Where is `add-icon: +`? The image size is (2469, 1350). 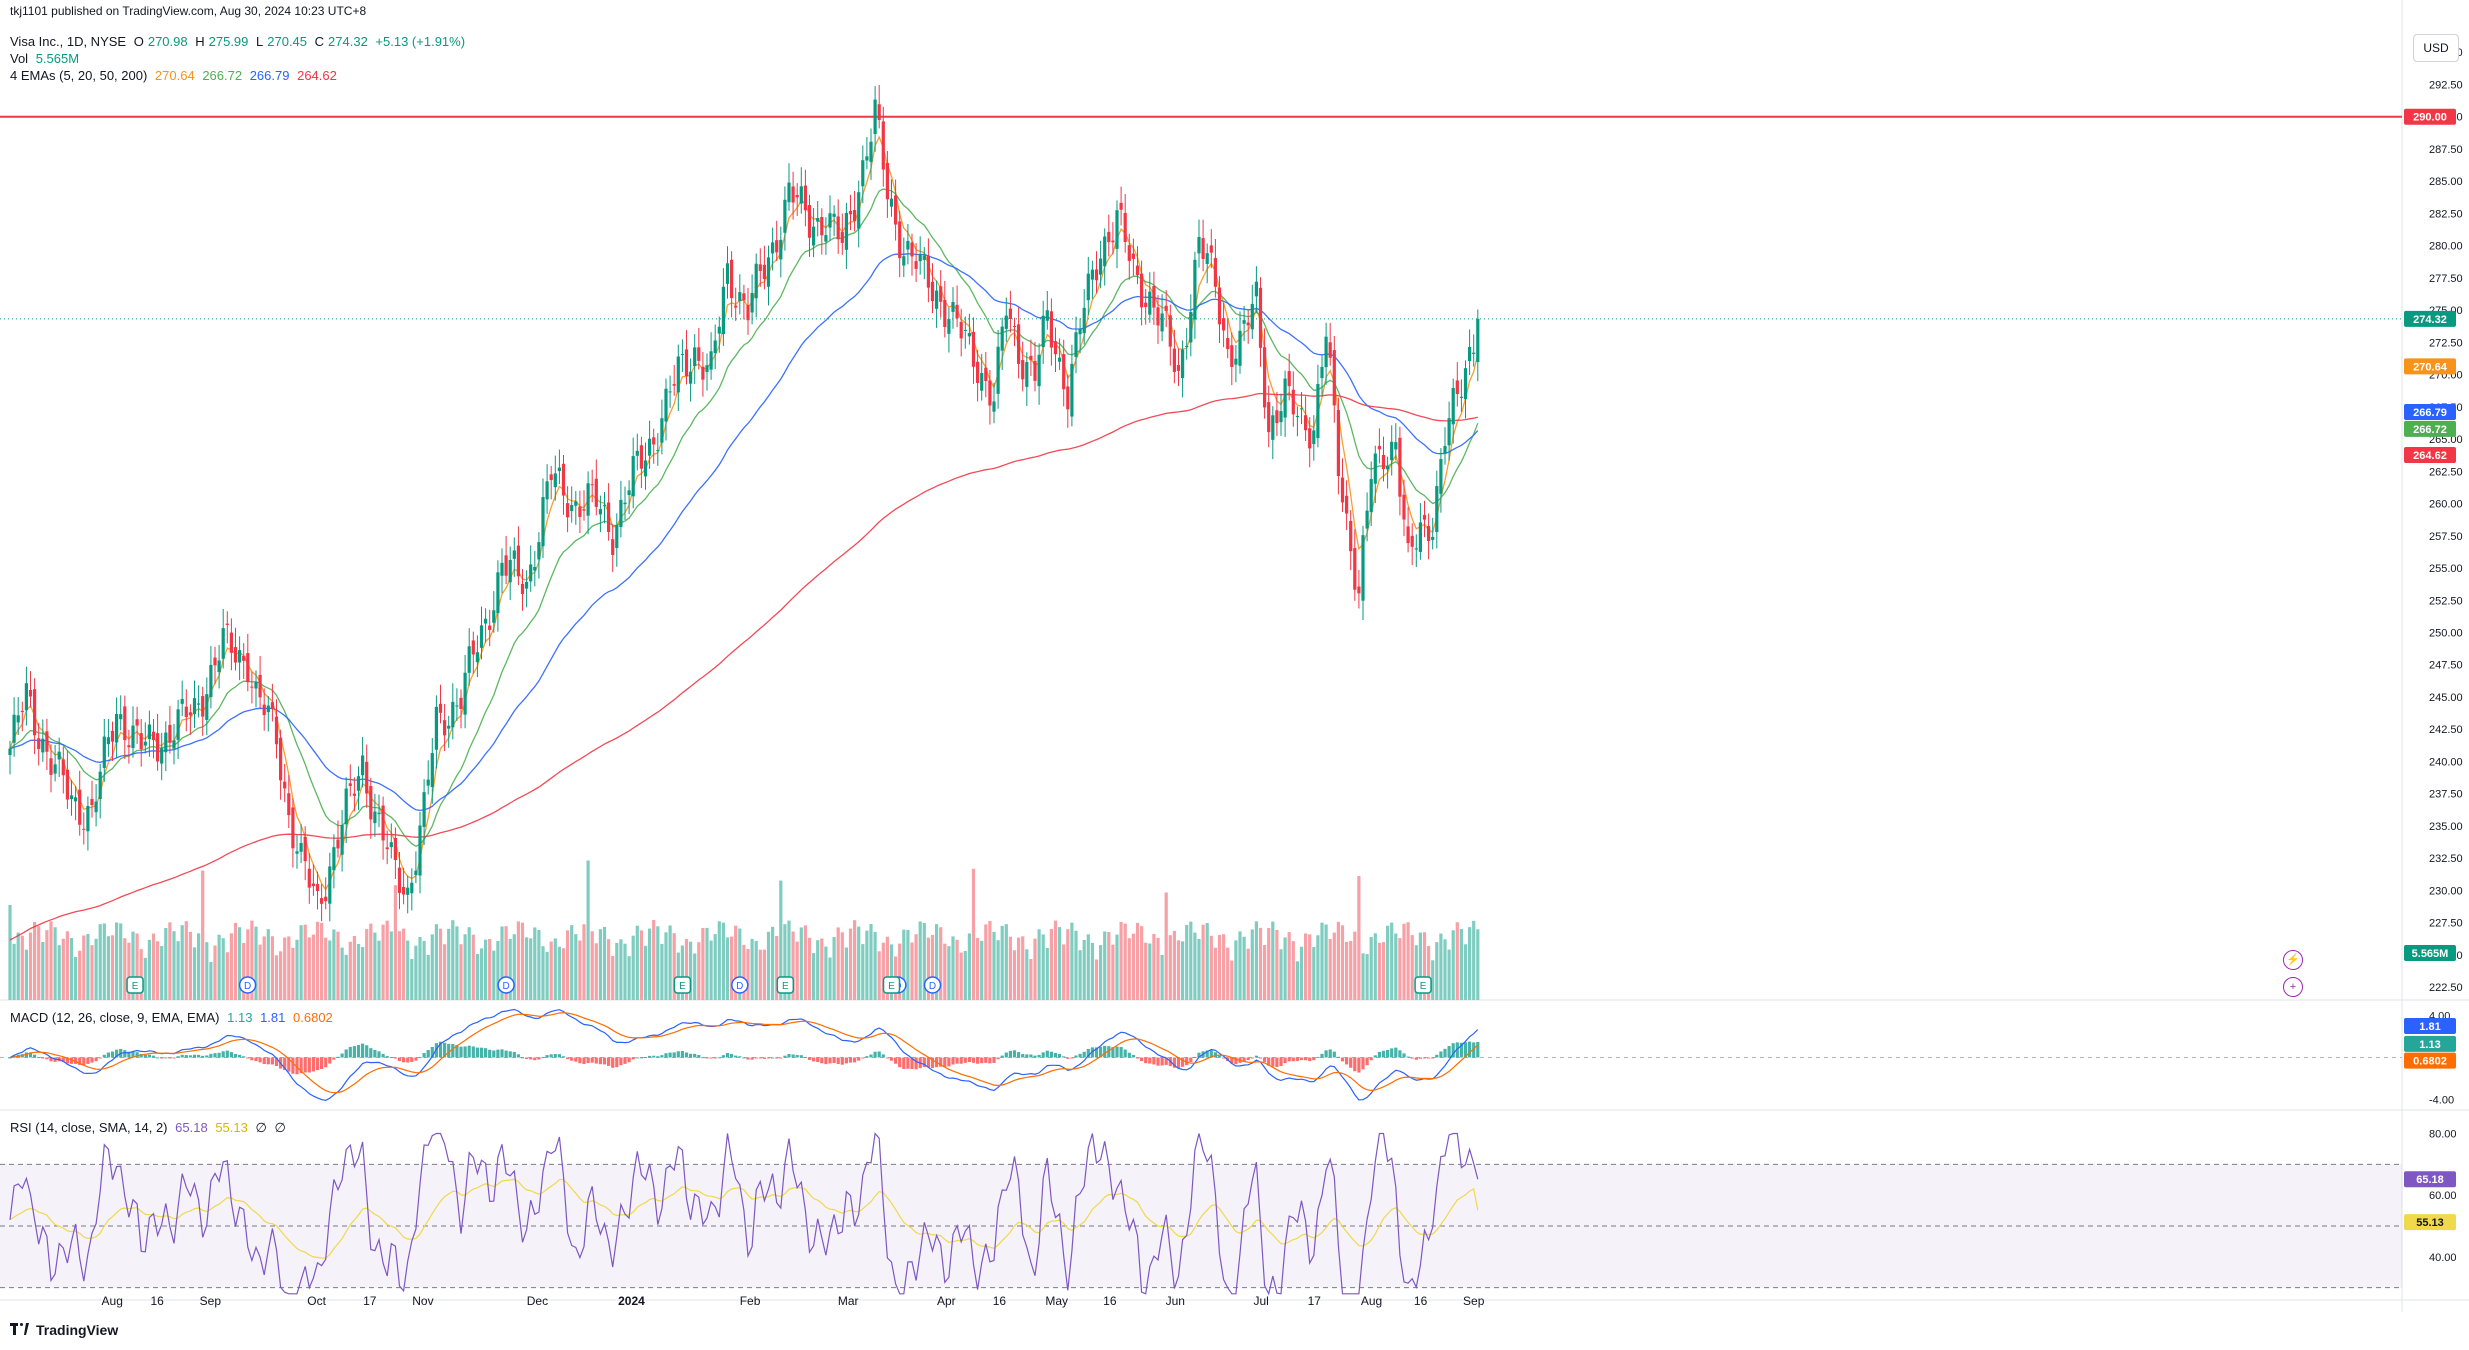
add-icon: + is located at coordinates (2293, 987).